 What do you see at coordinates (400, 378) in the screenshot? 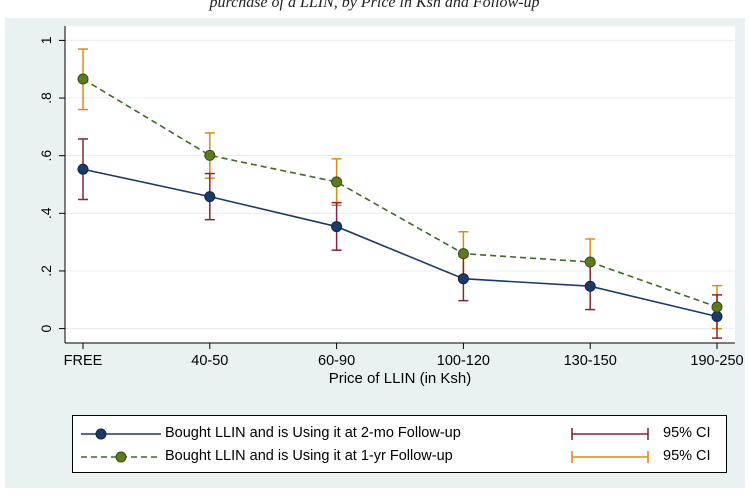
I see `x-axis-label: Price of LLIN (in Ksh)` at bounding box center [400, 378].